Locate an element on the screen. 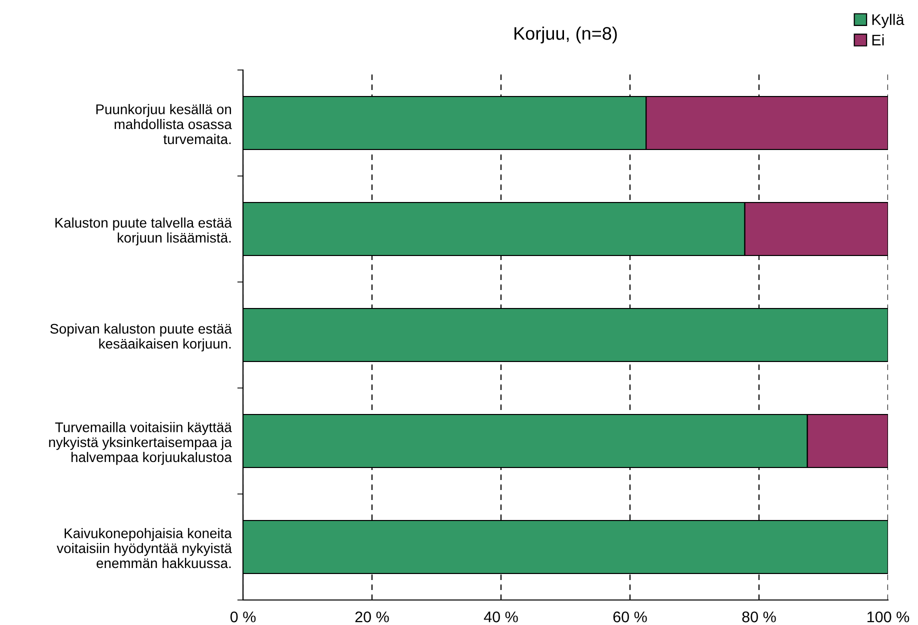 This screenshot has height=625, width=918. y-tick-label: Kaluston puute talvella estää korjuun lisäämistä. is located at coordinates (143, 231).